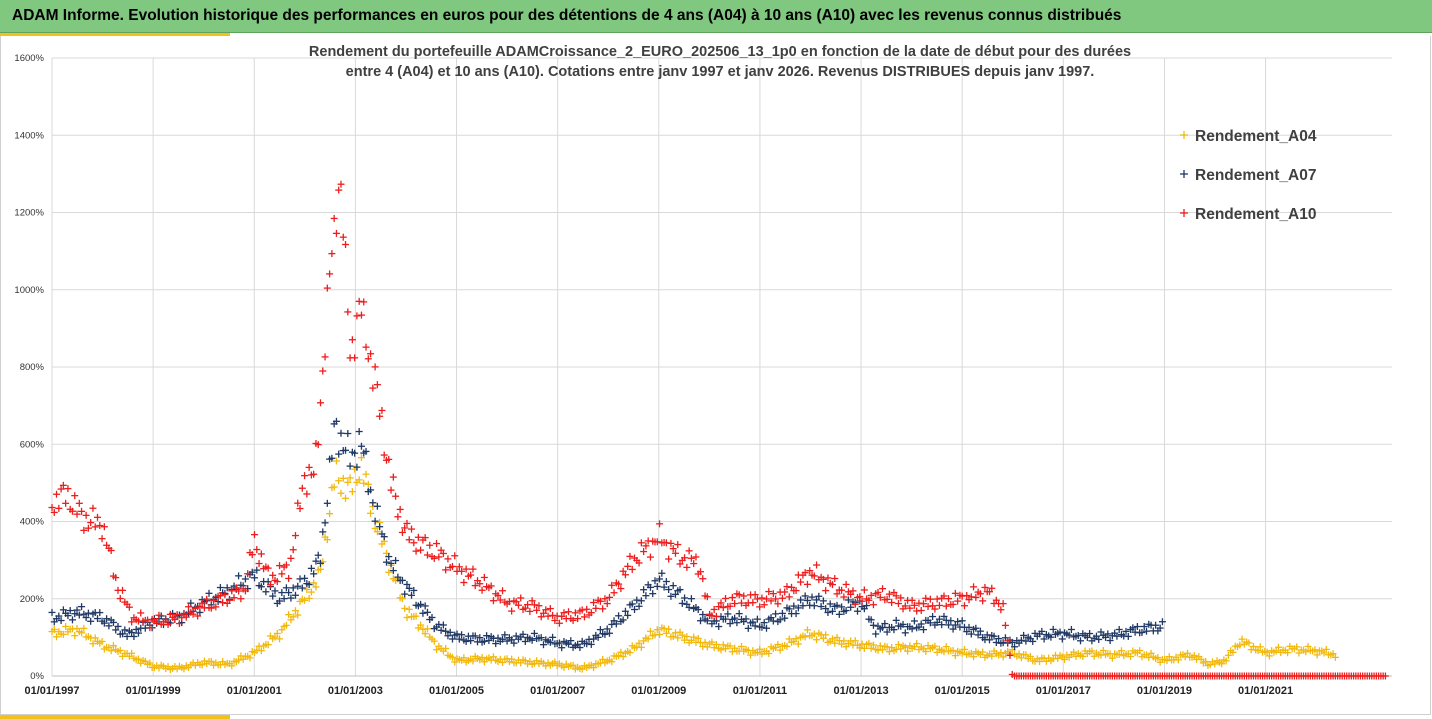 This screenshot has width=1432, height=719. I want to click on x-tick-label: 01/01/2007, so click(557, 691).